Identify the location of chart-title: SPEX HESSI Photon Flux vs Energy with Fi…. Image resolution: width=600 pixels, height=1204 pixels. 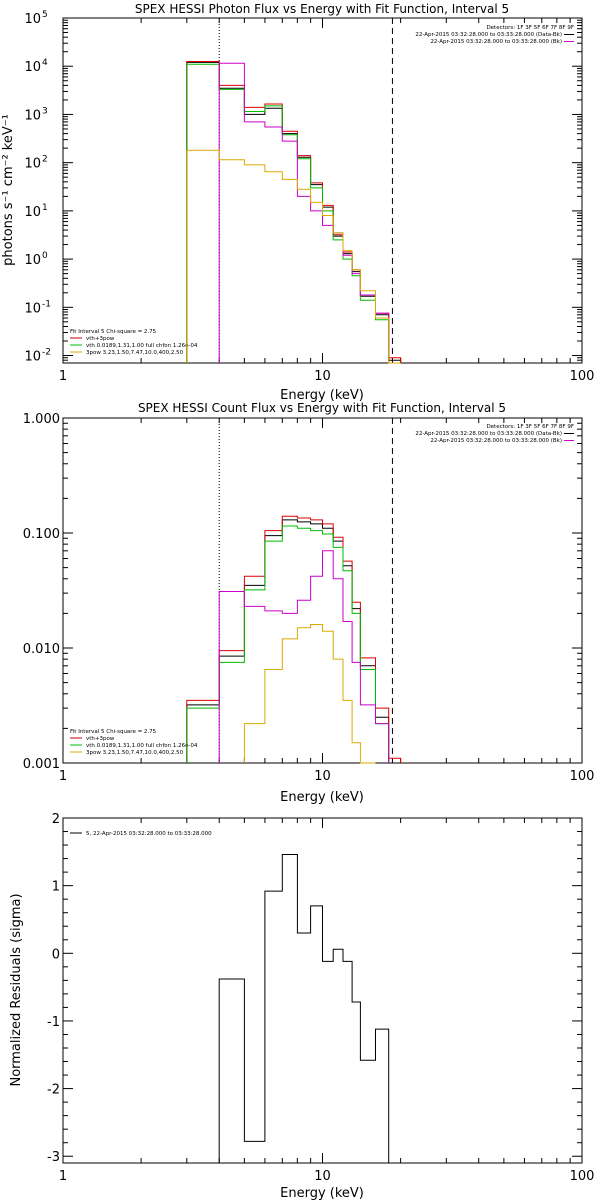
(322, 9).